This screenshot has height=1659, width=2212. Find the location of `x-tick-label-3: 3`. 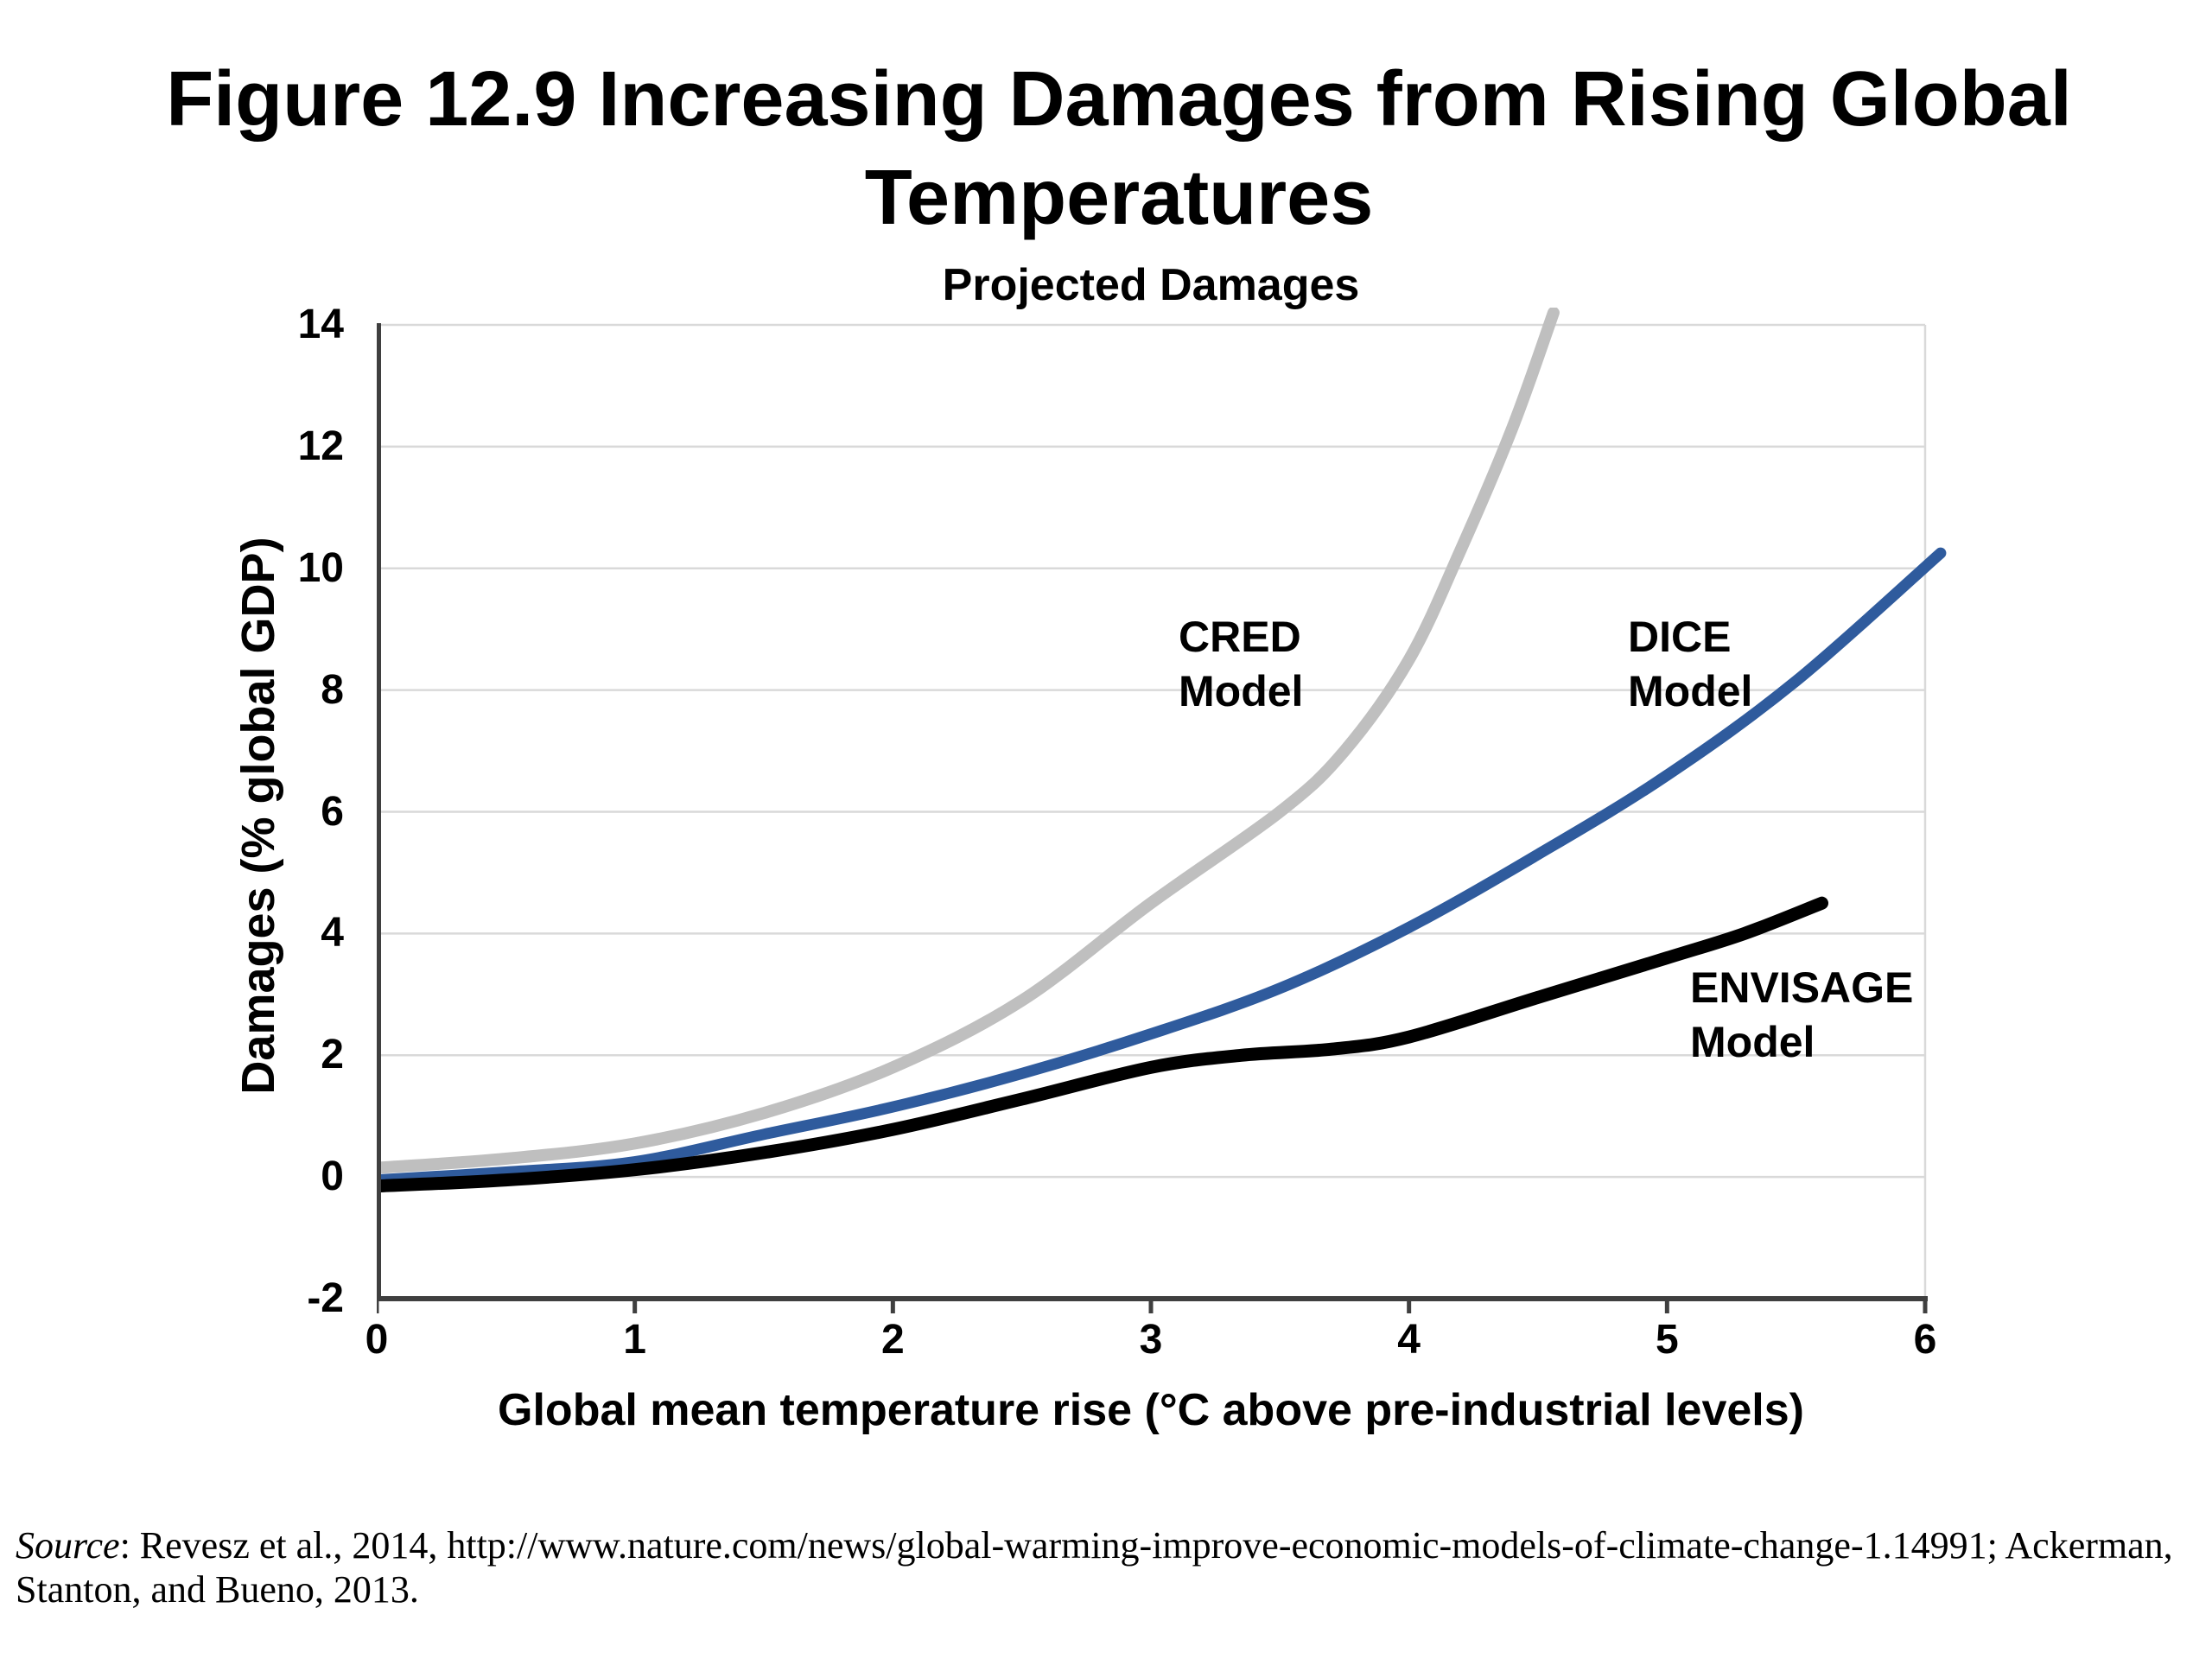

x-tick-label-3: 3 is located at coordinates (1151, 1340).